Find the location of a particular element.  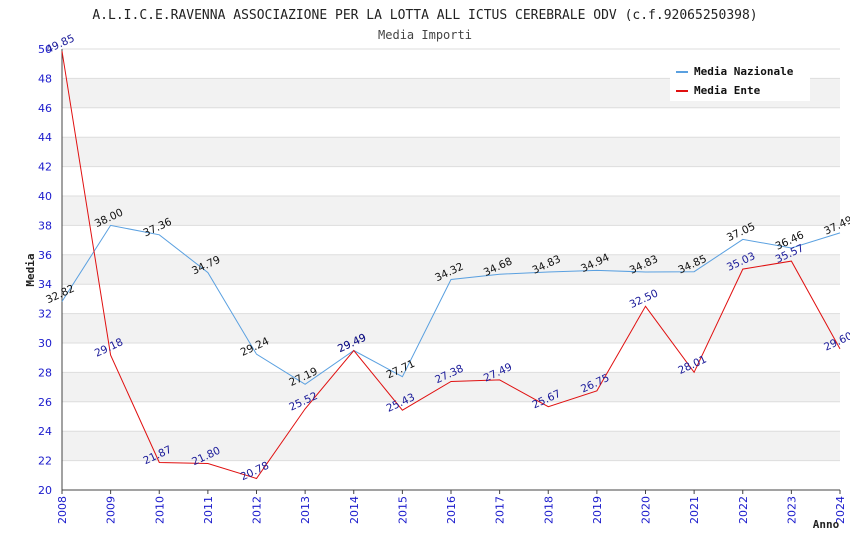

x-tick-label: 2016 is located at coordinates (451, 510).